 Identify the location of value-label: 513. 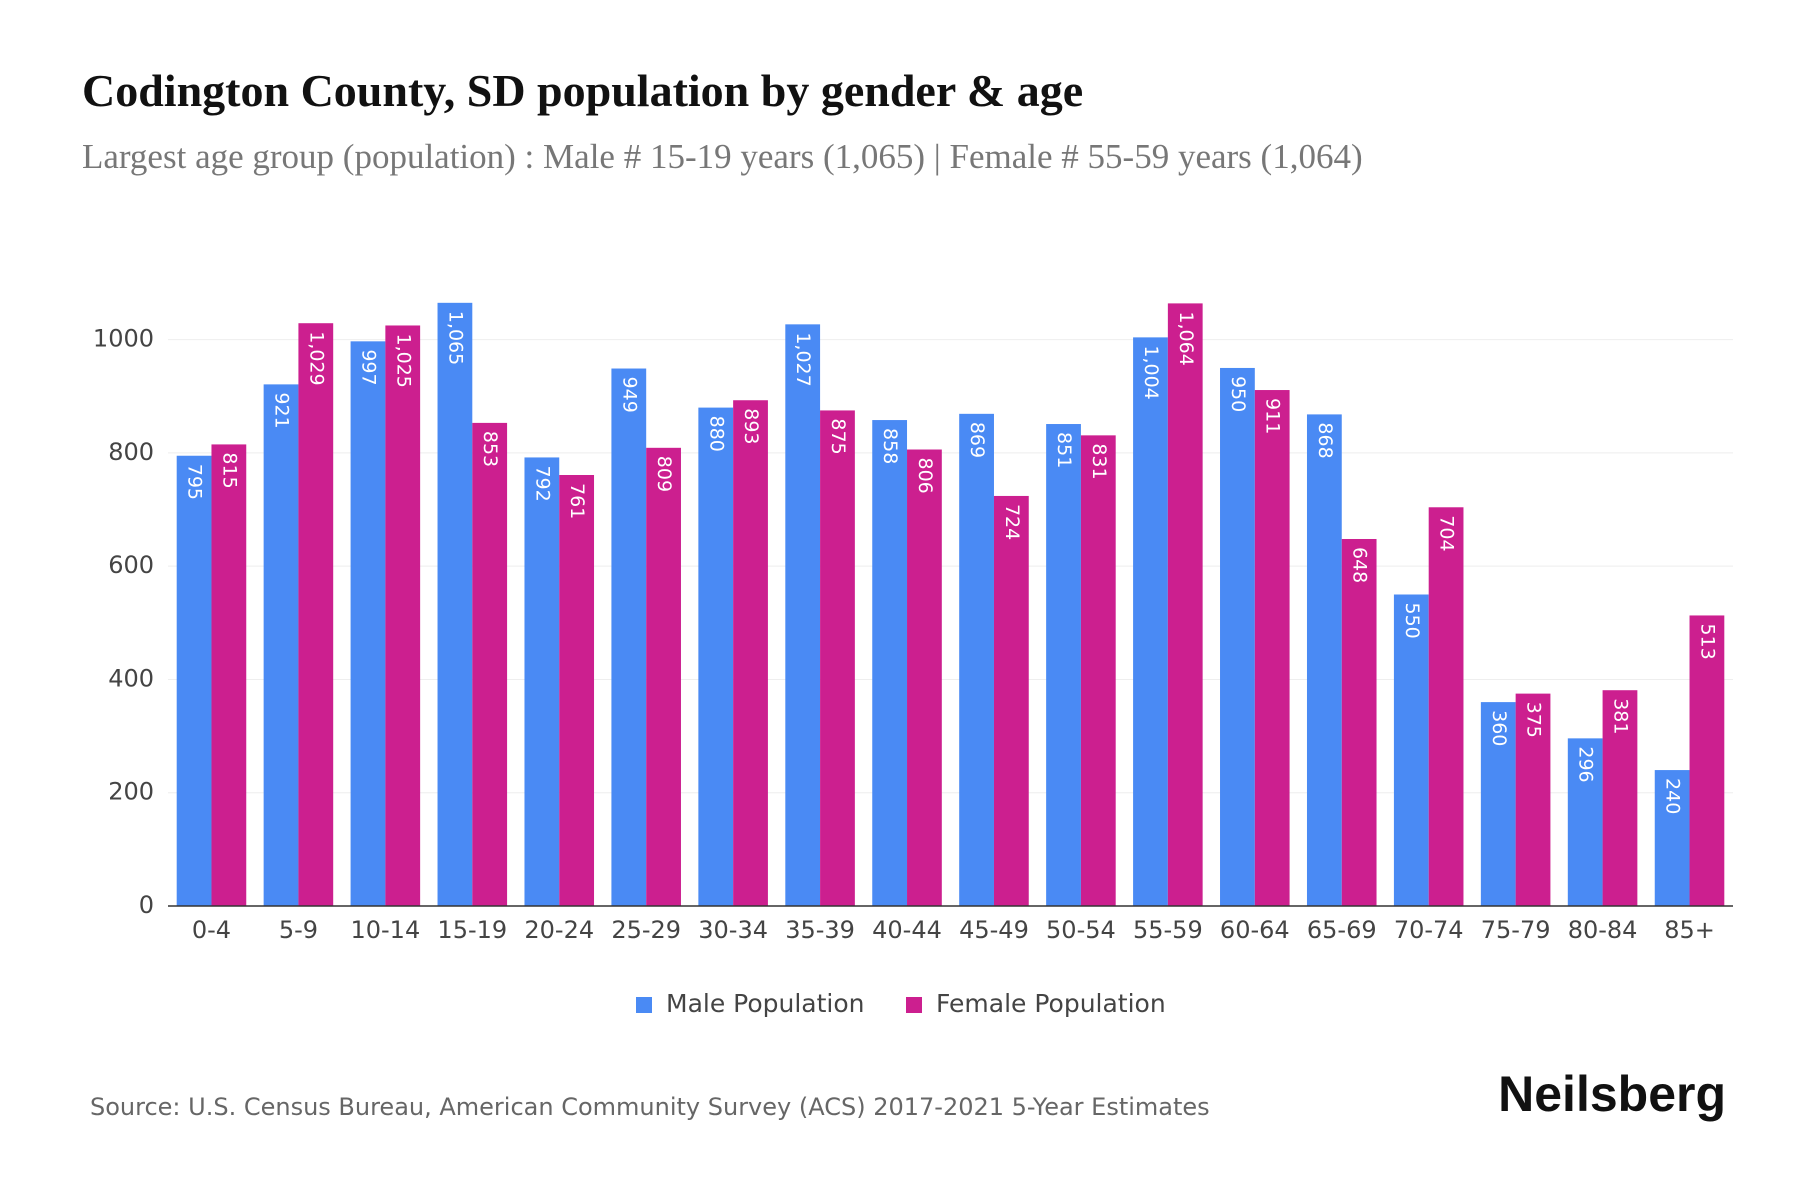
(1707, 641).